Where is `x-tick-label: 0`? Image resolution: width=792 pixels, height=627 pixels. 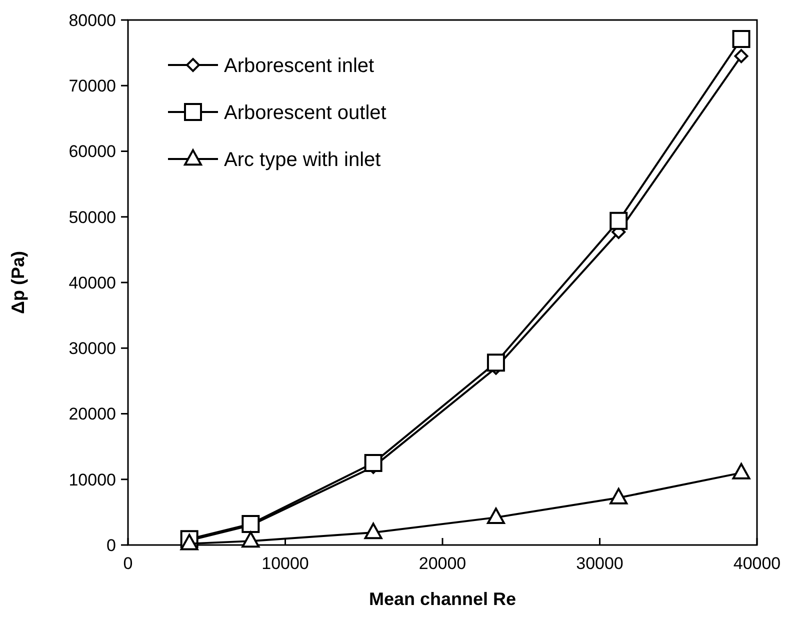 x-tick-label: 0 is located at coordinates (128, 563).